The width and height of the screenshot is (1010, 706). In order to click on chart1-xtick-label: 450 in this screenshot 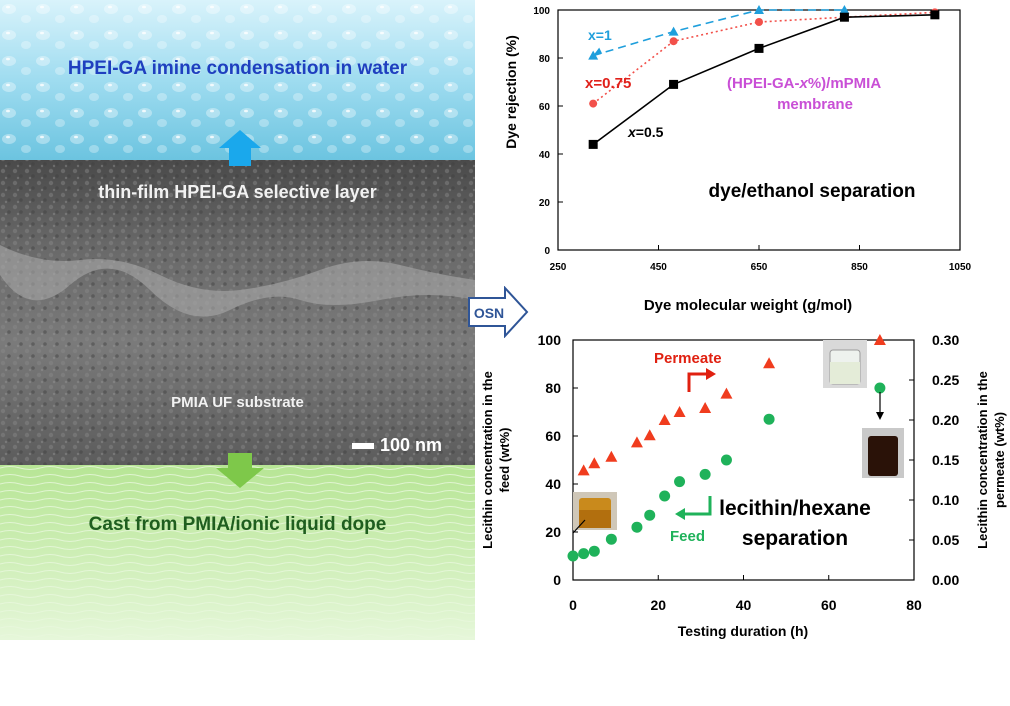, I will do `click(658, 267)`.